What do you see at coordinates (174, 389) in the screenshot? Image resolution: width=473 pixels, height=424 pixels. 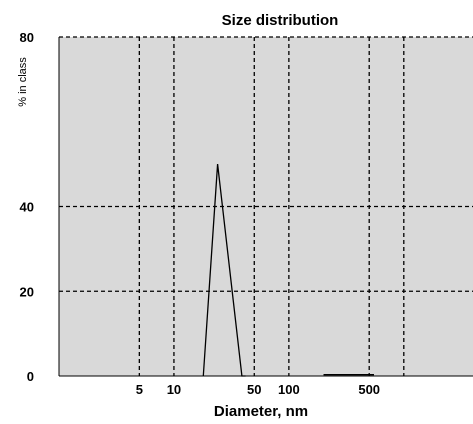 I see `x-tick-label: 10` at bounding box center [174, 389].